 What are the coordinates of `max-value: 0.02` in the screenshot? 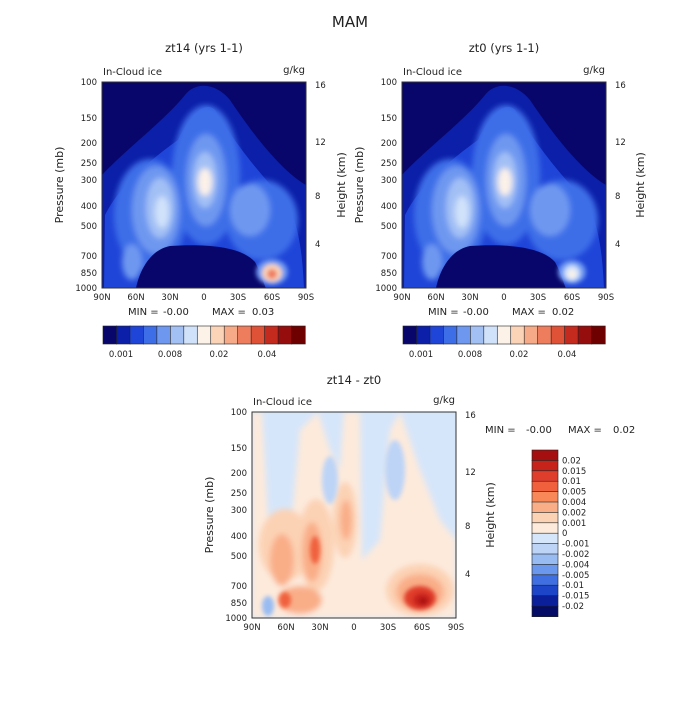 It's located at (563, 312).